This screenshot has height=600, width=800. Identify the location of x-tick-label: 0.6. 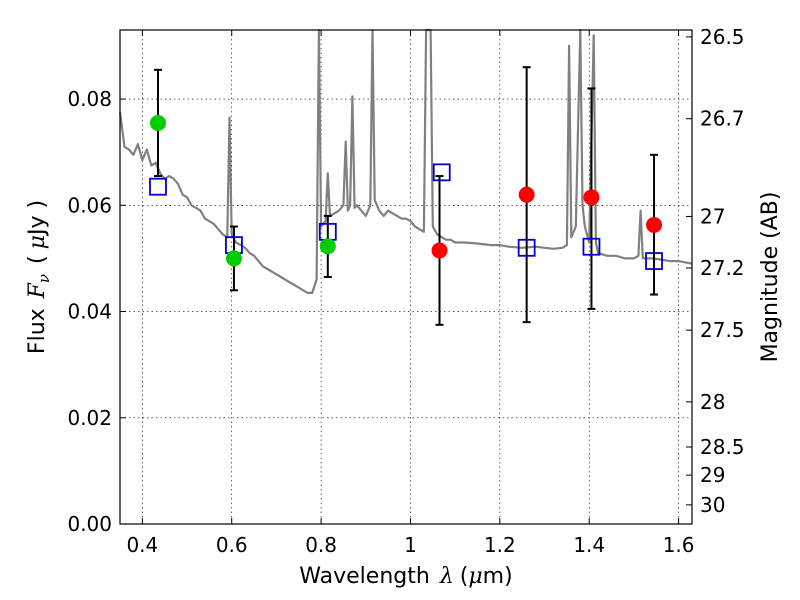
(232, 545).